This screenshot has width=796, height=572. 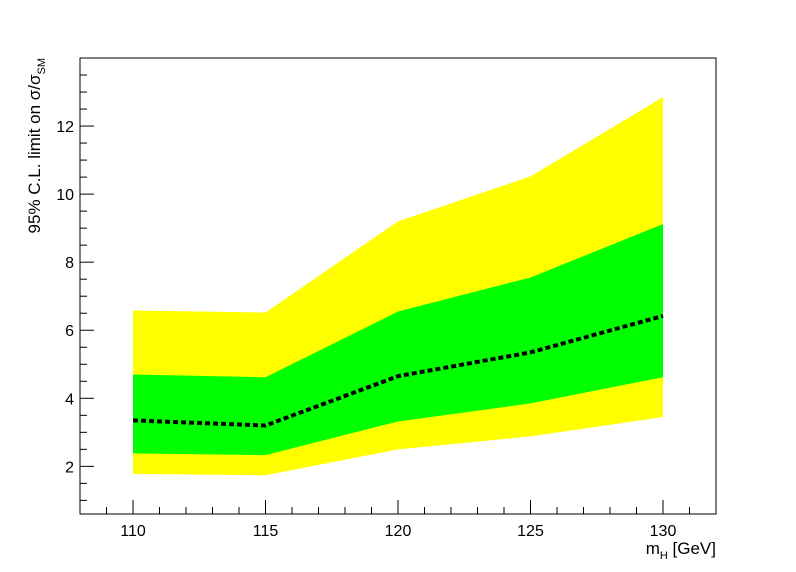 I want to click on y-tick-label: 2, so click(x=69, y=467).